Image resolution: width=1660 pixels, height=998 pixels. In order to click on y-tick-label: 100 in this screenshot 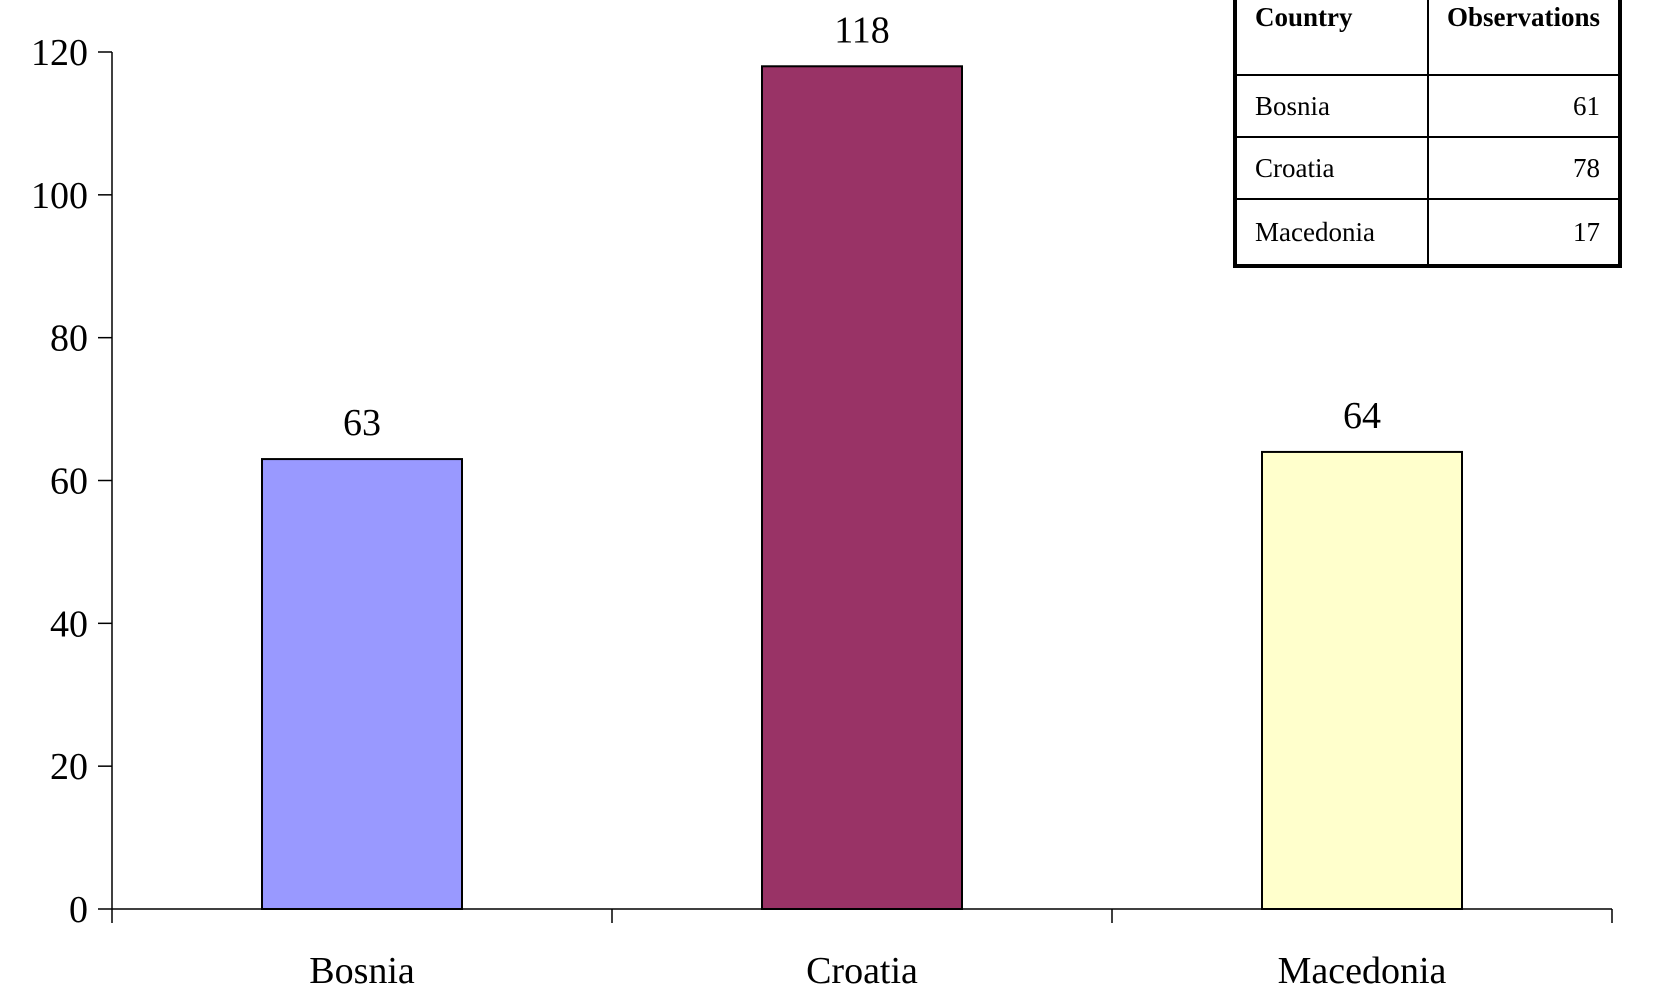, I will do `click(59, 196)`.